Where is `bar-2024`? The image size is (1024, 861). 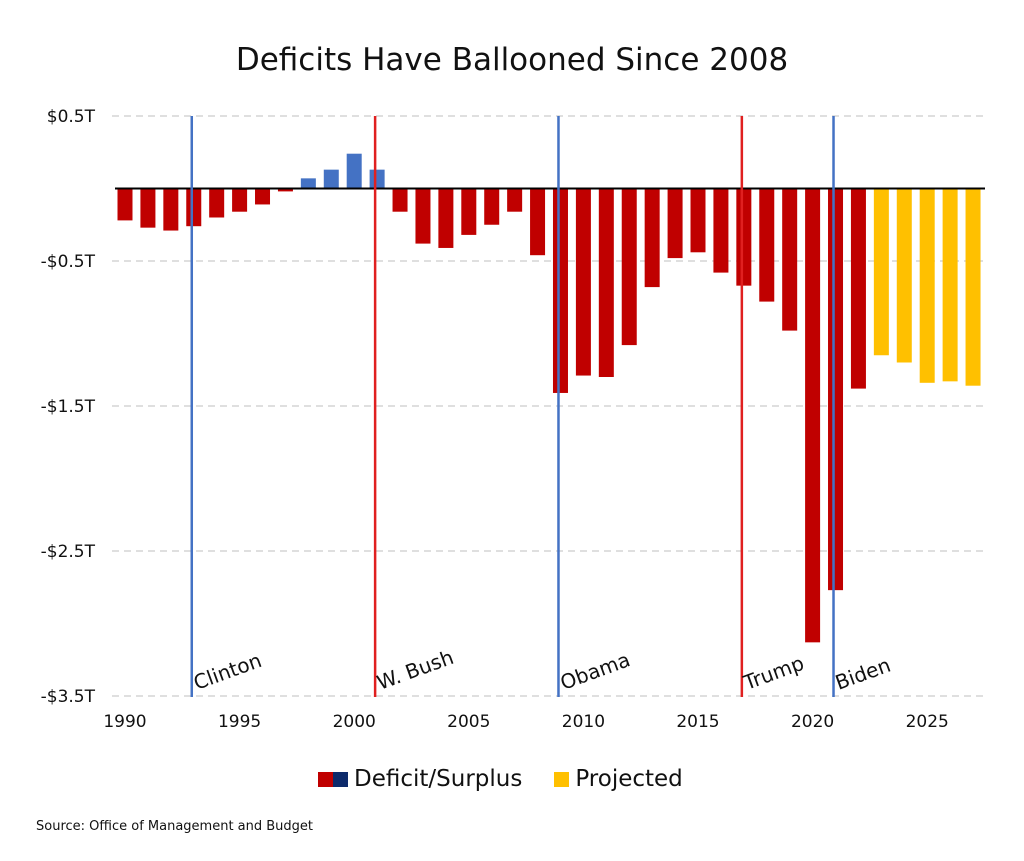 bar-2024 is located at coordinates (904, 275).